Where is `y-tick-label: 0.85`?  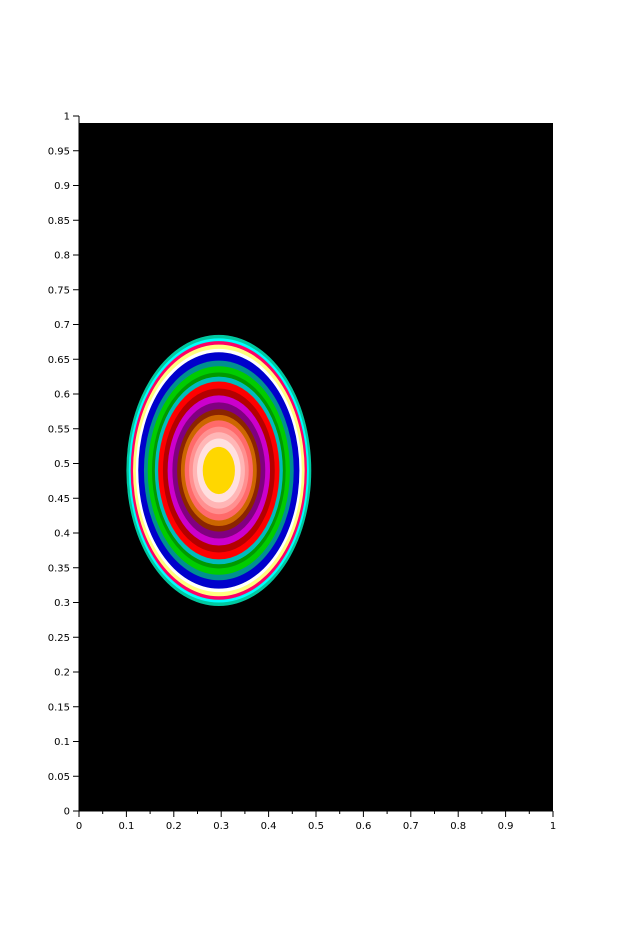 y-tick-label: 0.85 is located at coordinates (59, 221).